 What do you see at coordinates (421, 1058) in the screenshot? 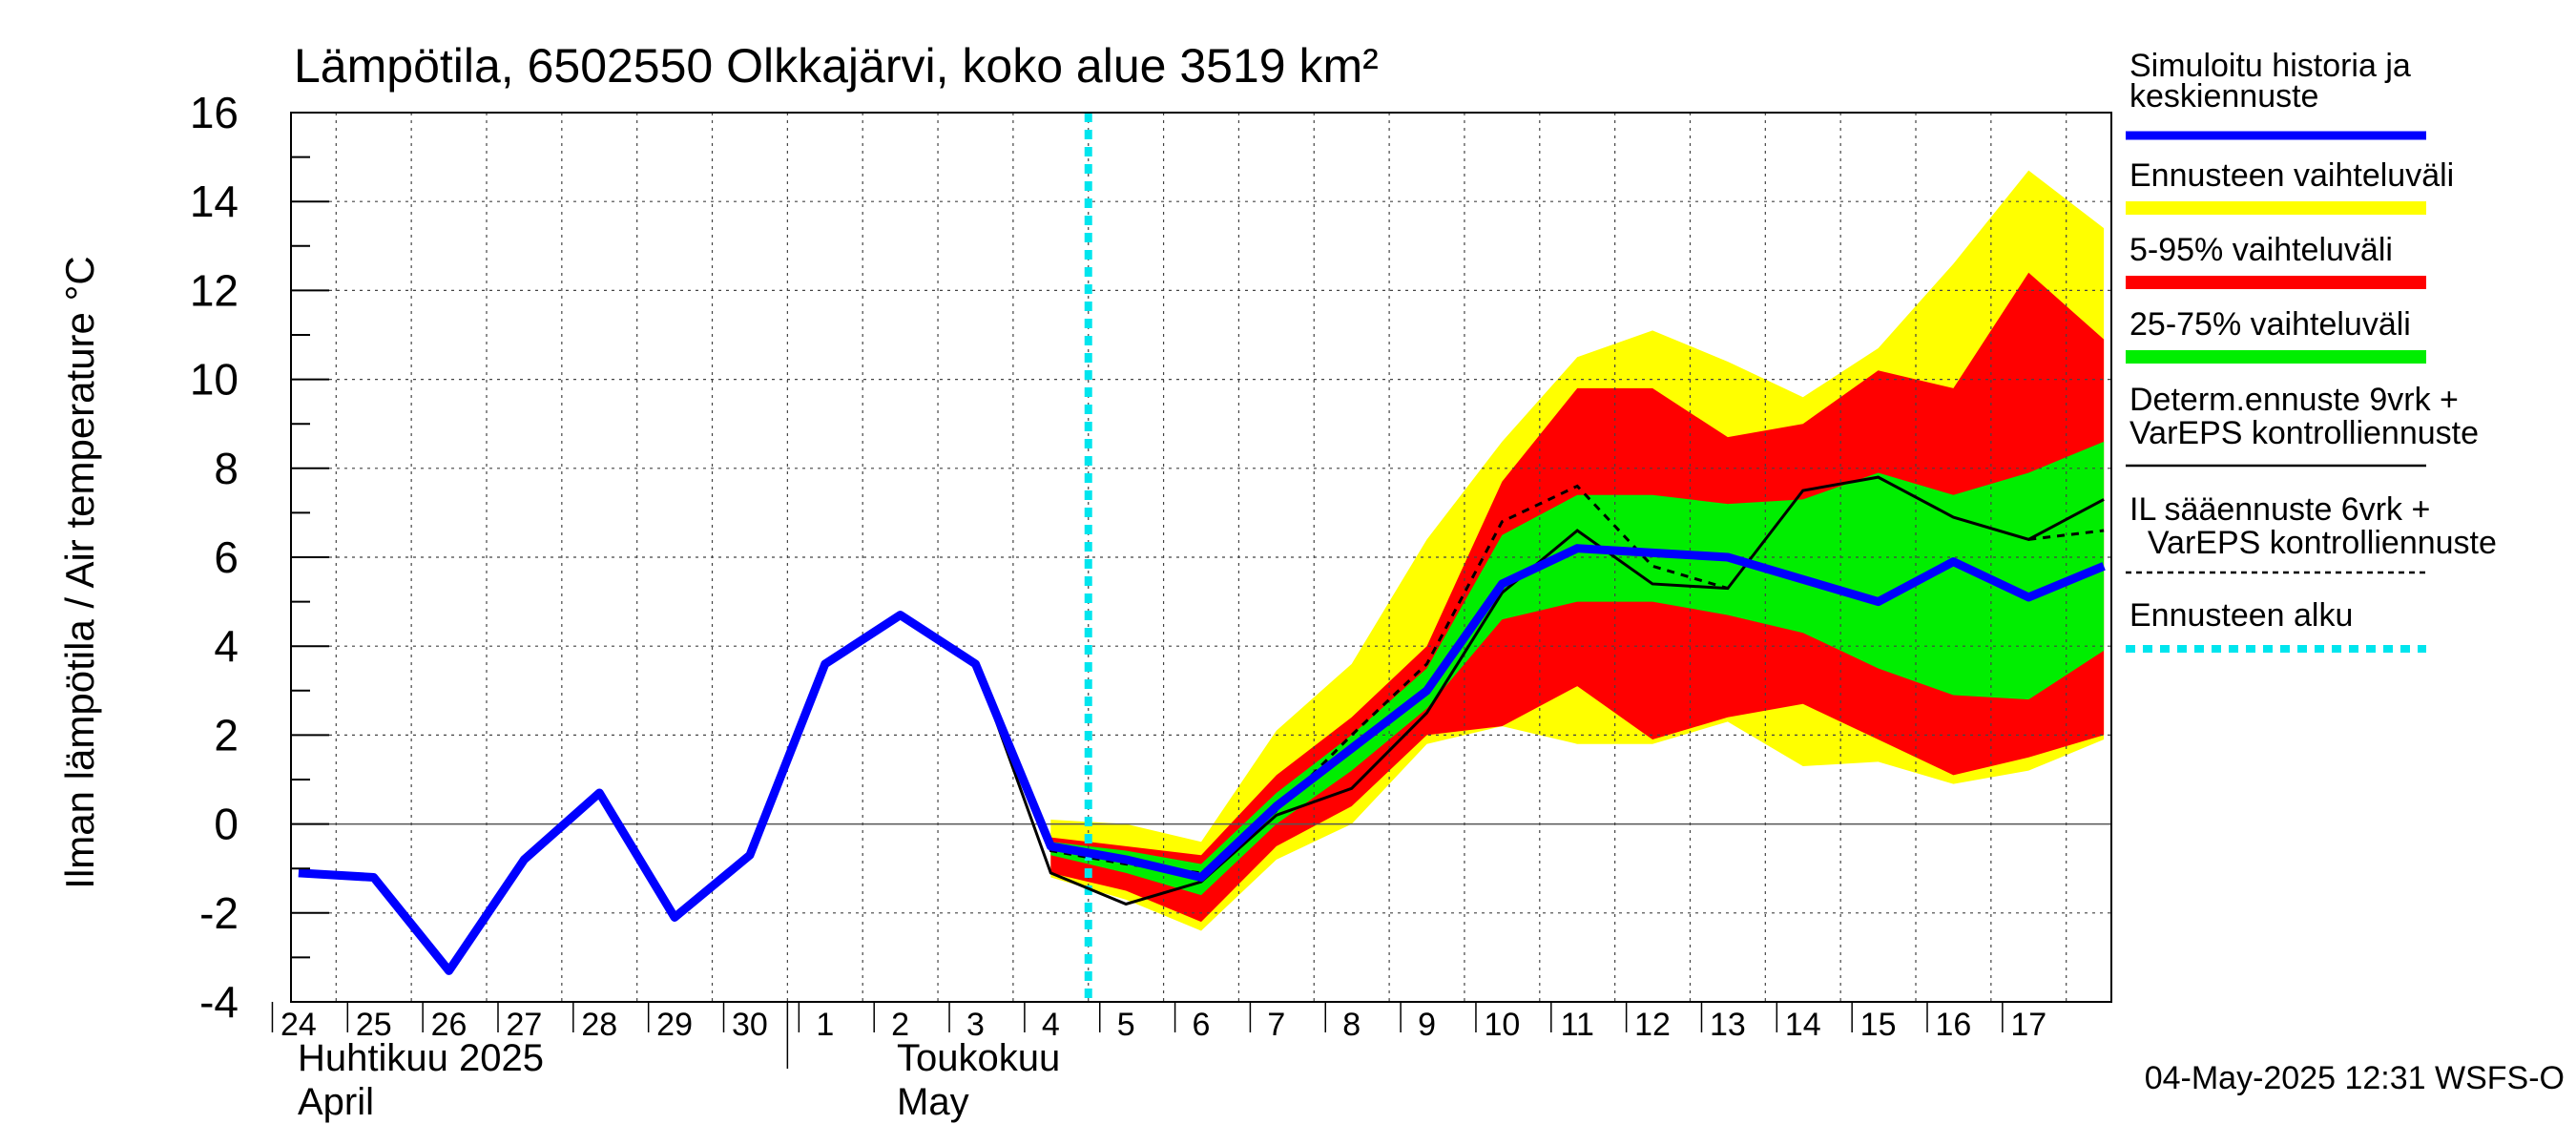
I see `month-label: Huhtikuu 2025` at bounding box center [421, 1058].